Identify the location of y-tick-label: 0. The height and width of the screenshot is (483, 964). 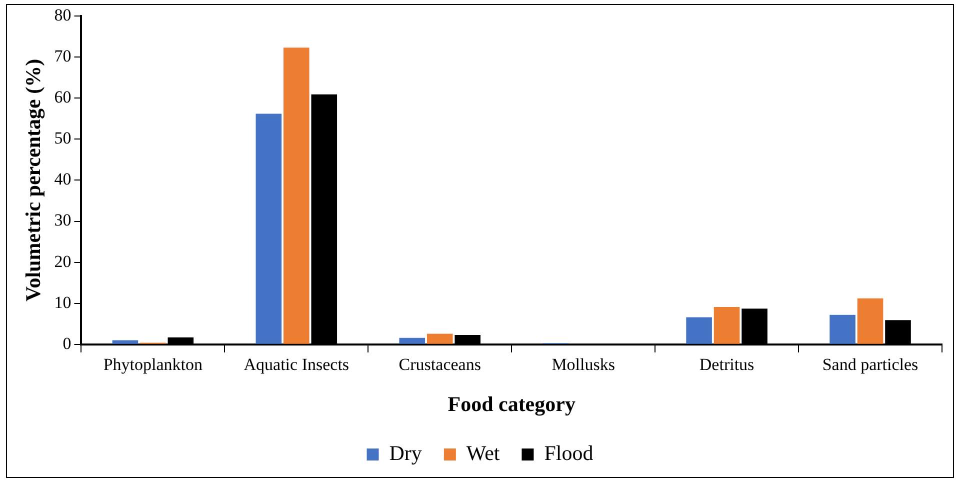
(67, 343).